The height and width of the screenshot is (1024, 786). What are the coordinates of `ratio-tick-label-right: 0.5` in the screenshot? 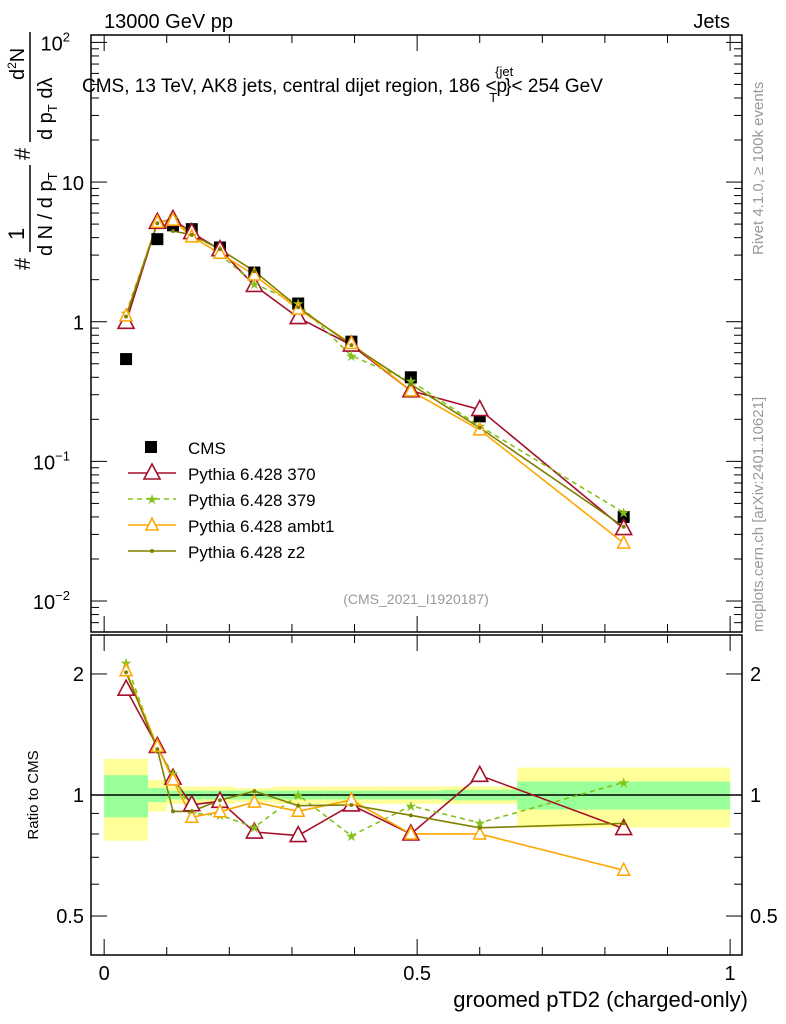 It's located at (764, 917).